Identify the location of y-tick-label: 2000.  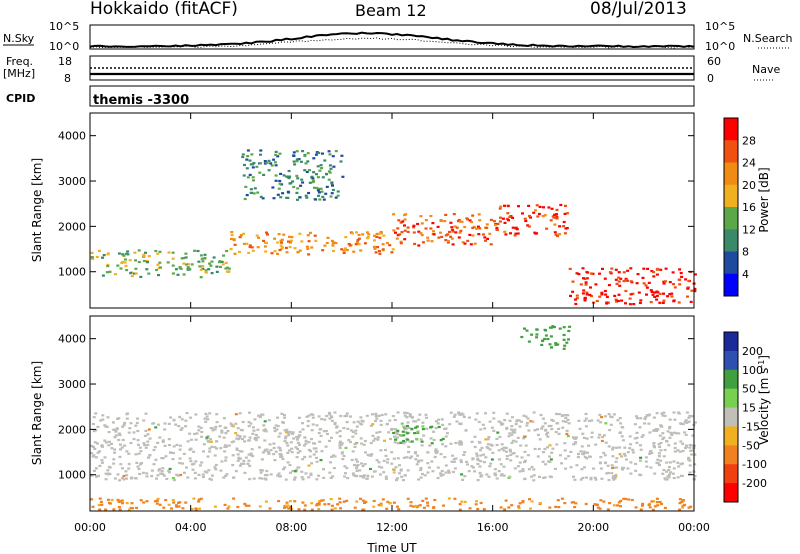
(72, 226).